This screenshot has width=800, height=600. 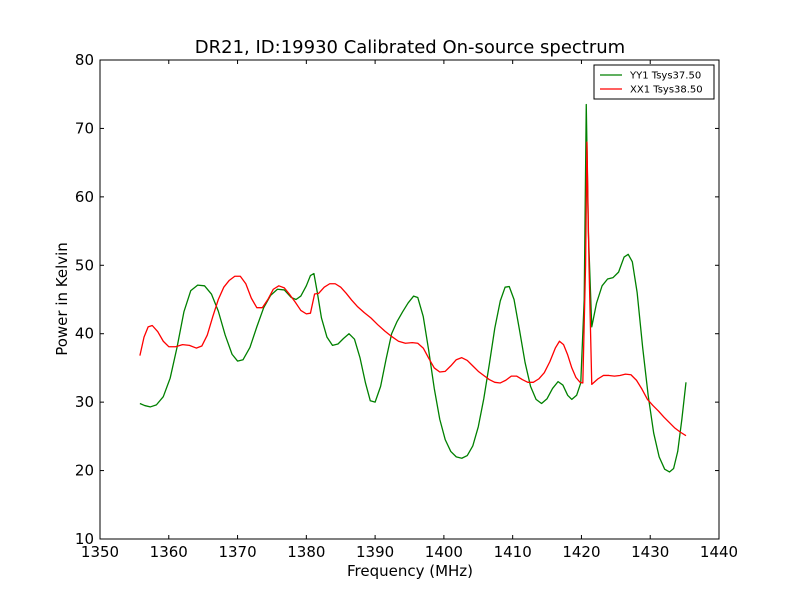 I want to click on y-tick-label: 10, so click(x=84, y=539).